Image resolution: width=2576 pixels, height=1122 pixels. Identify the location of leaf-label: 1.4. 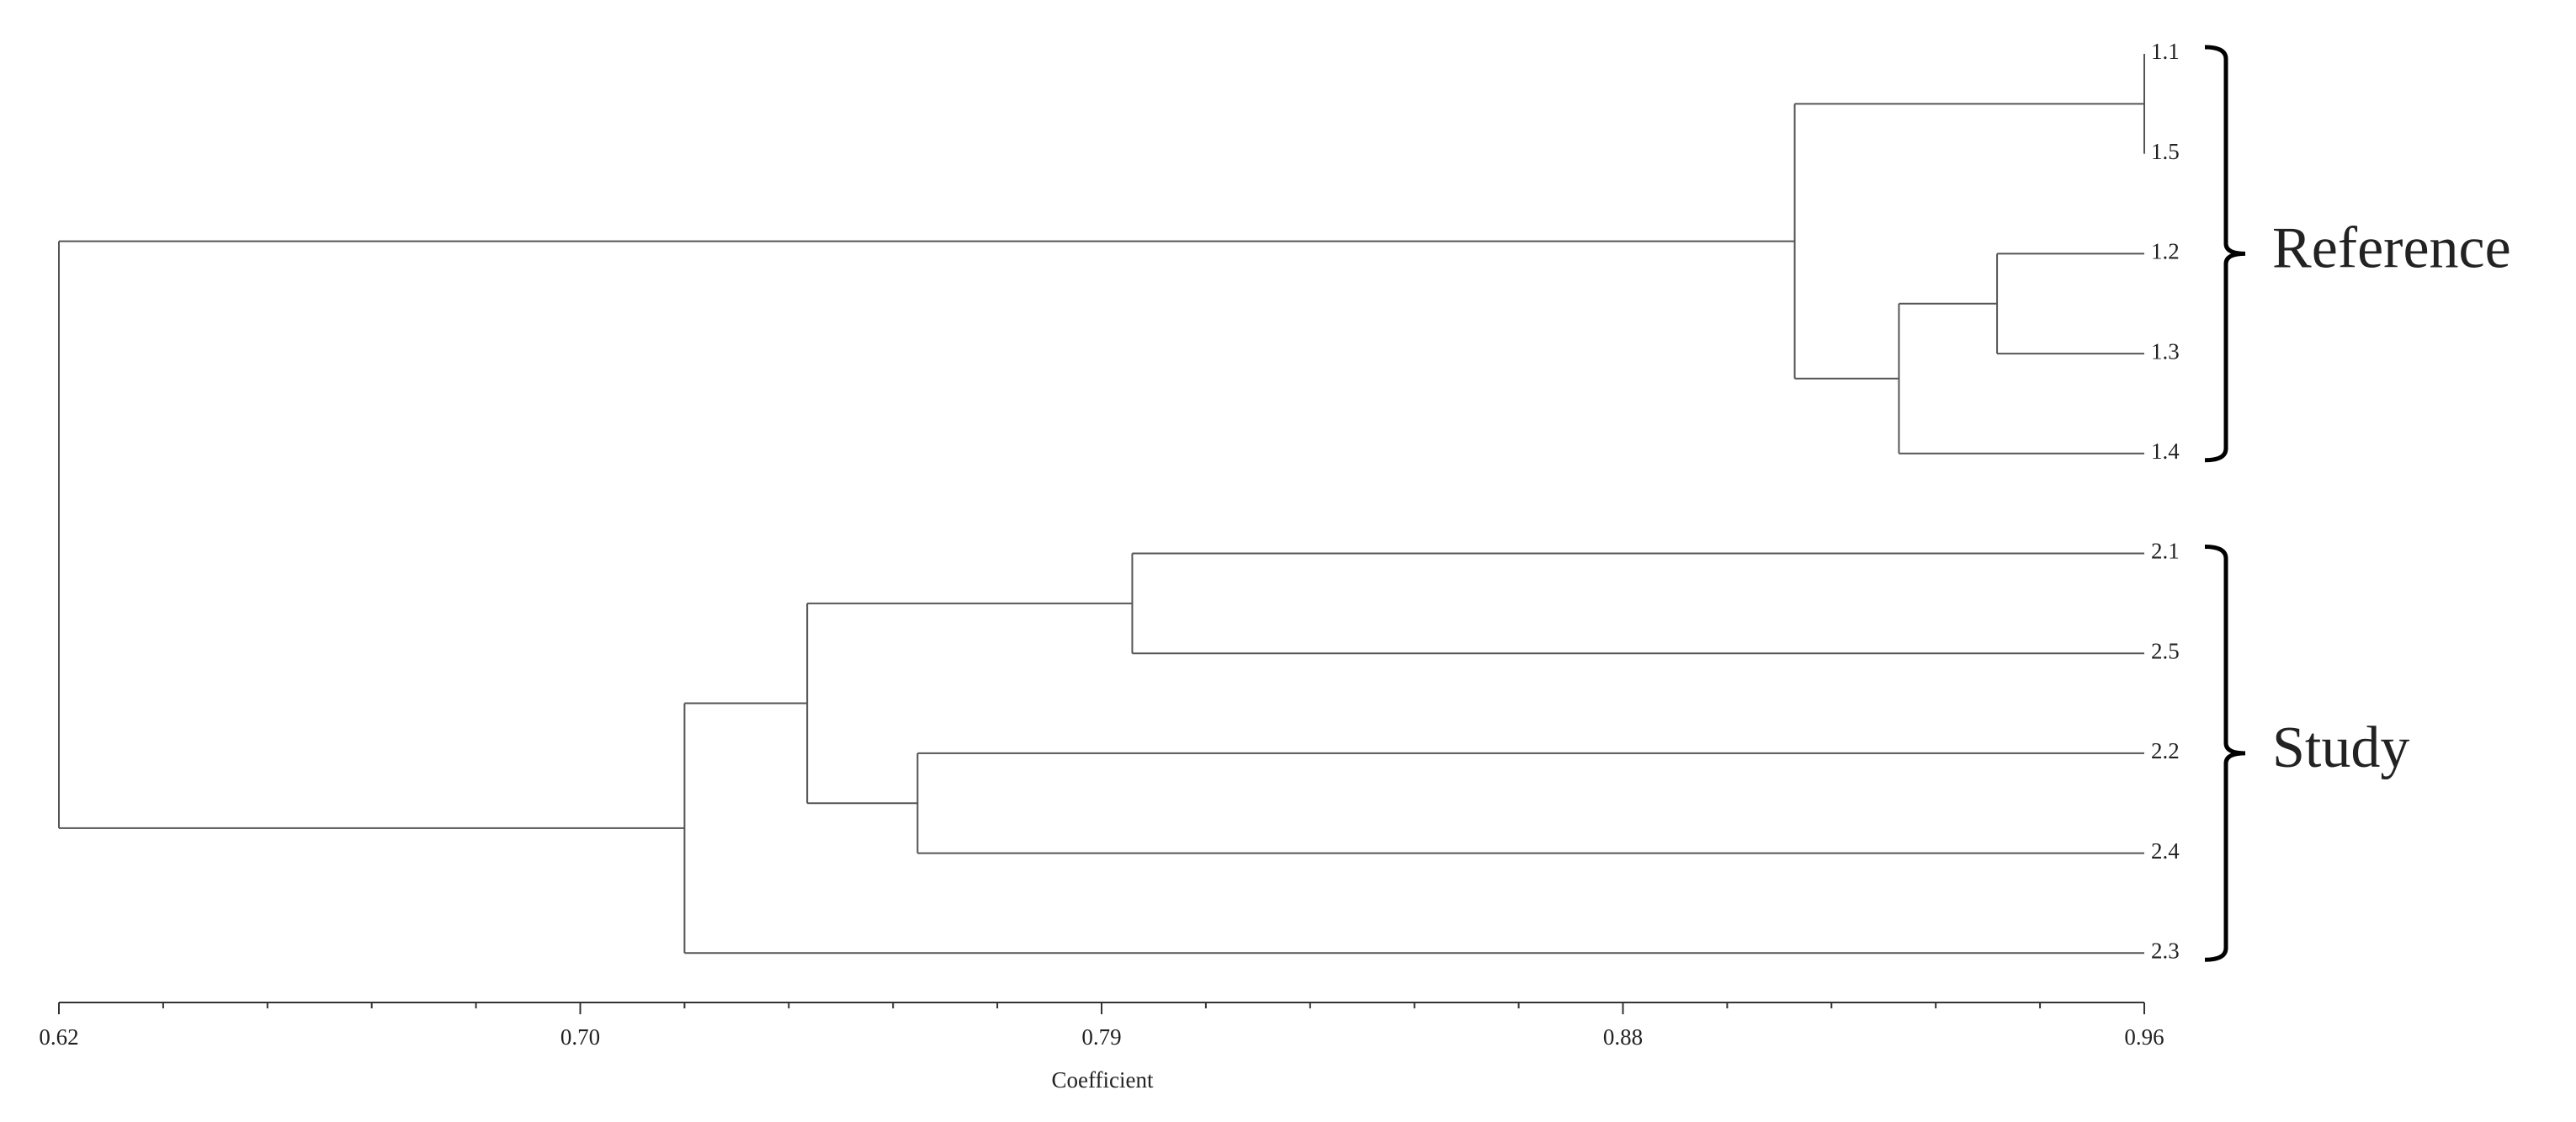
(2165, 451).